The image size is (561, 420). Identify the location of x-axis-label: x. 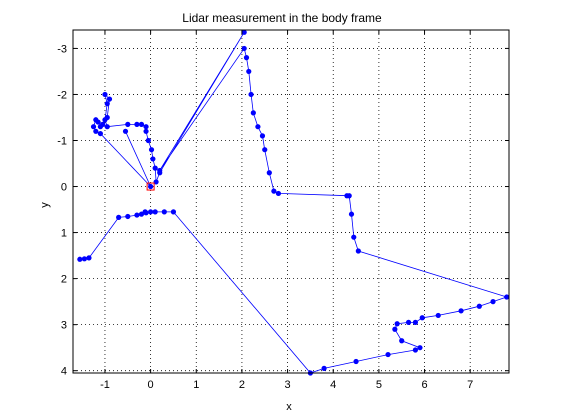
(289, 407).